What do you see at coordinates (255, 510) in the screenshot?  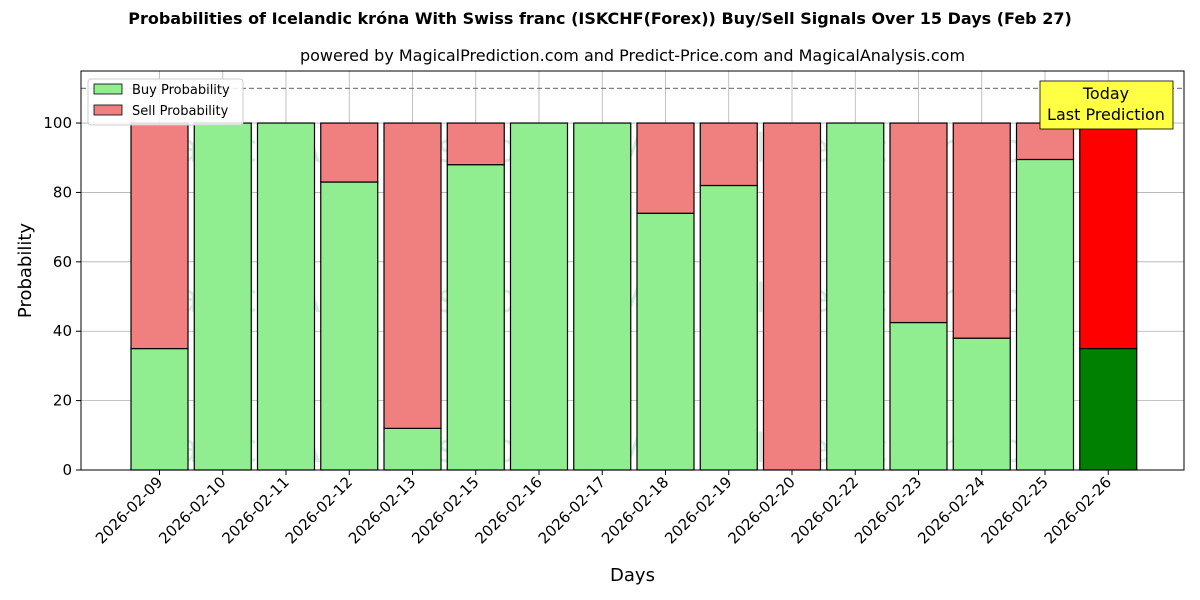 I see `x-tick-label: 2026-02-11` at bounding box center [255, 510].